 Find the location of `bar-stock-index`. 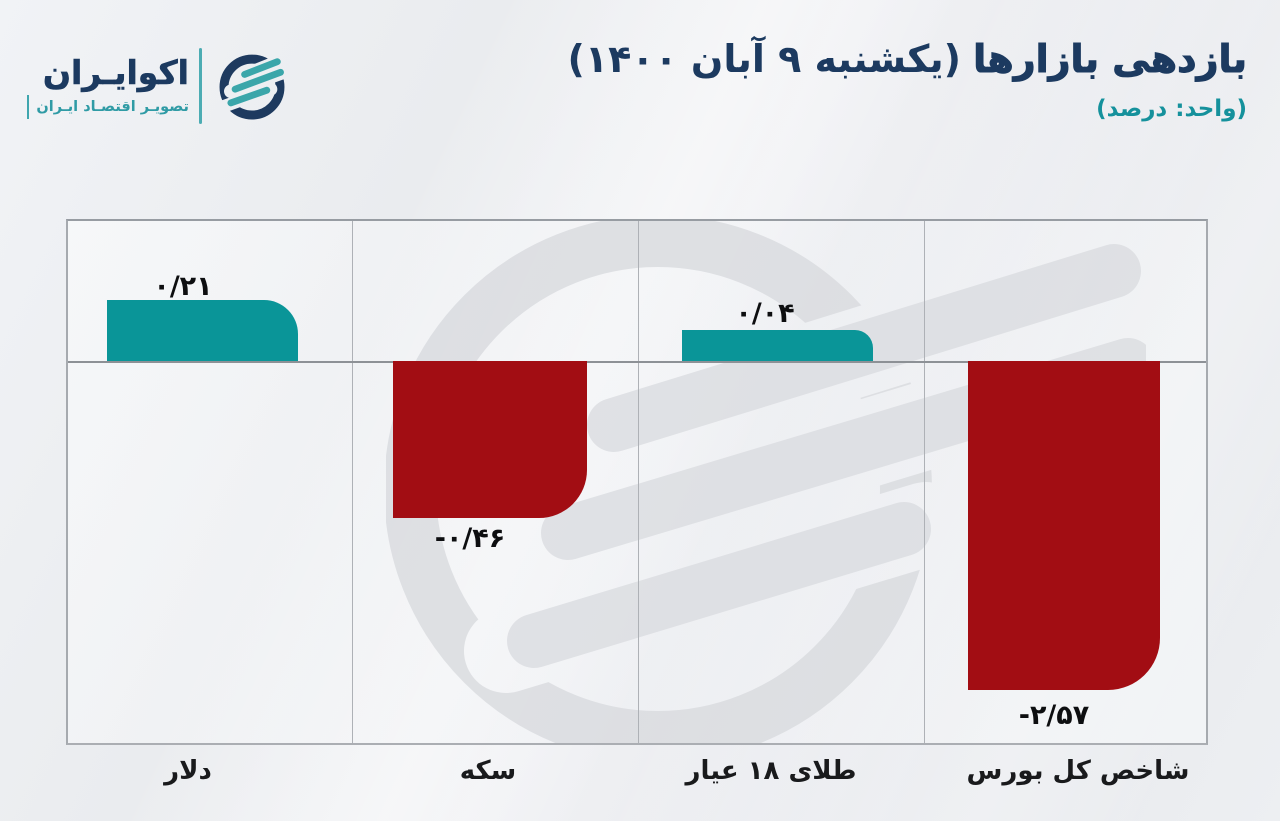

bar-stock-index is located at coordinates (1064, 525).